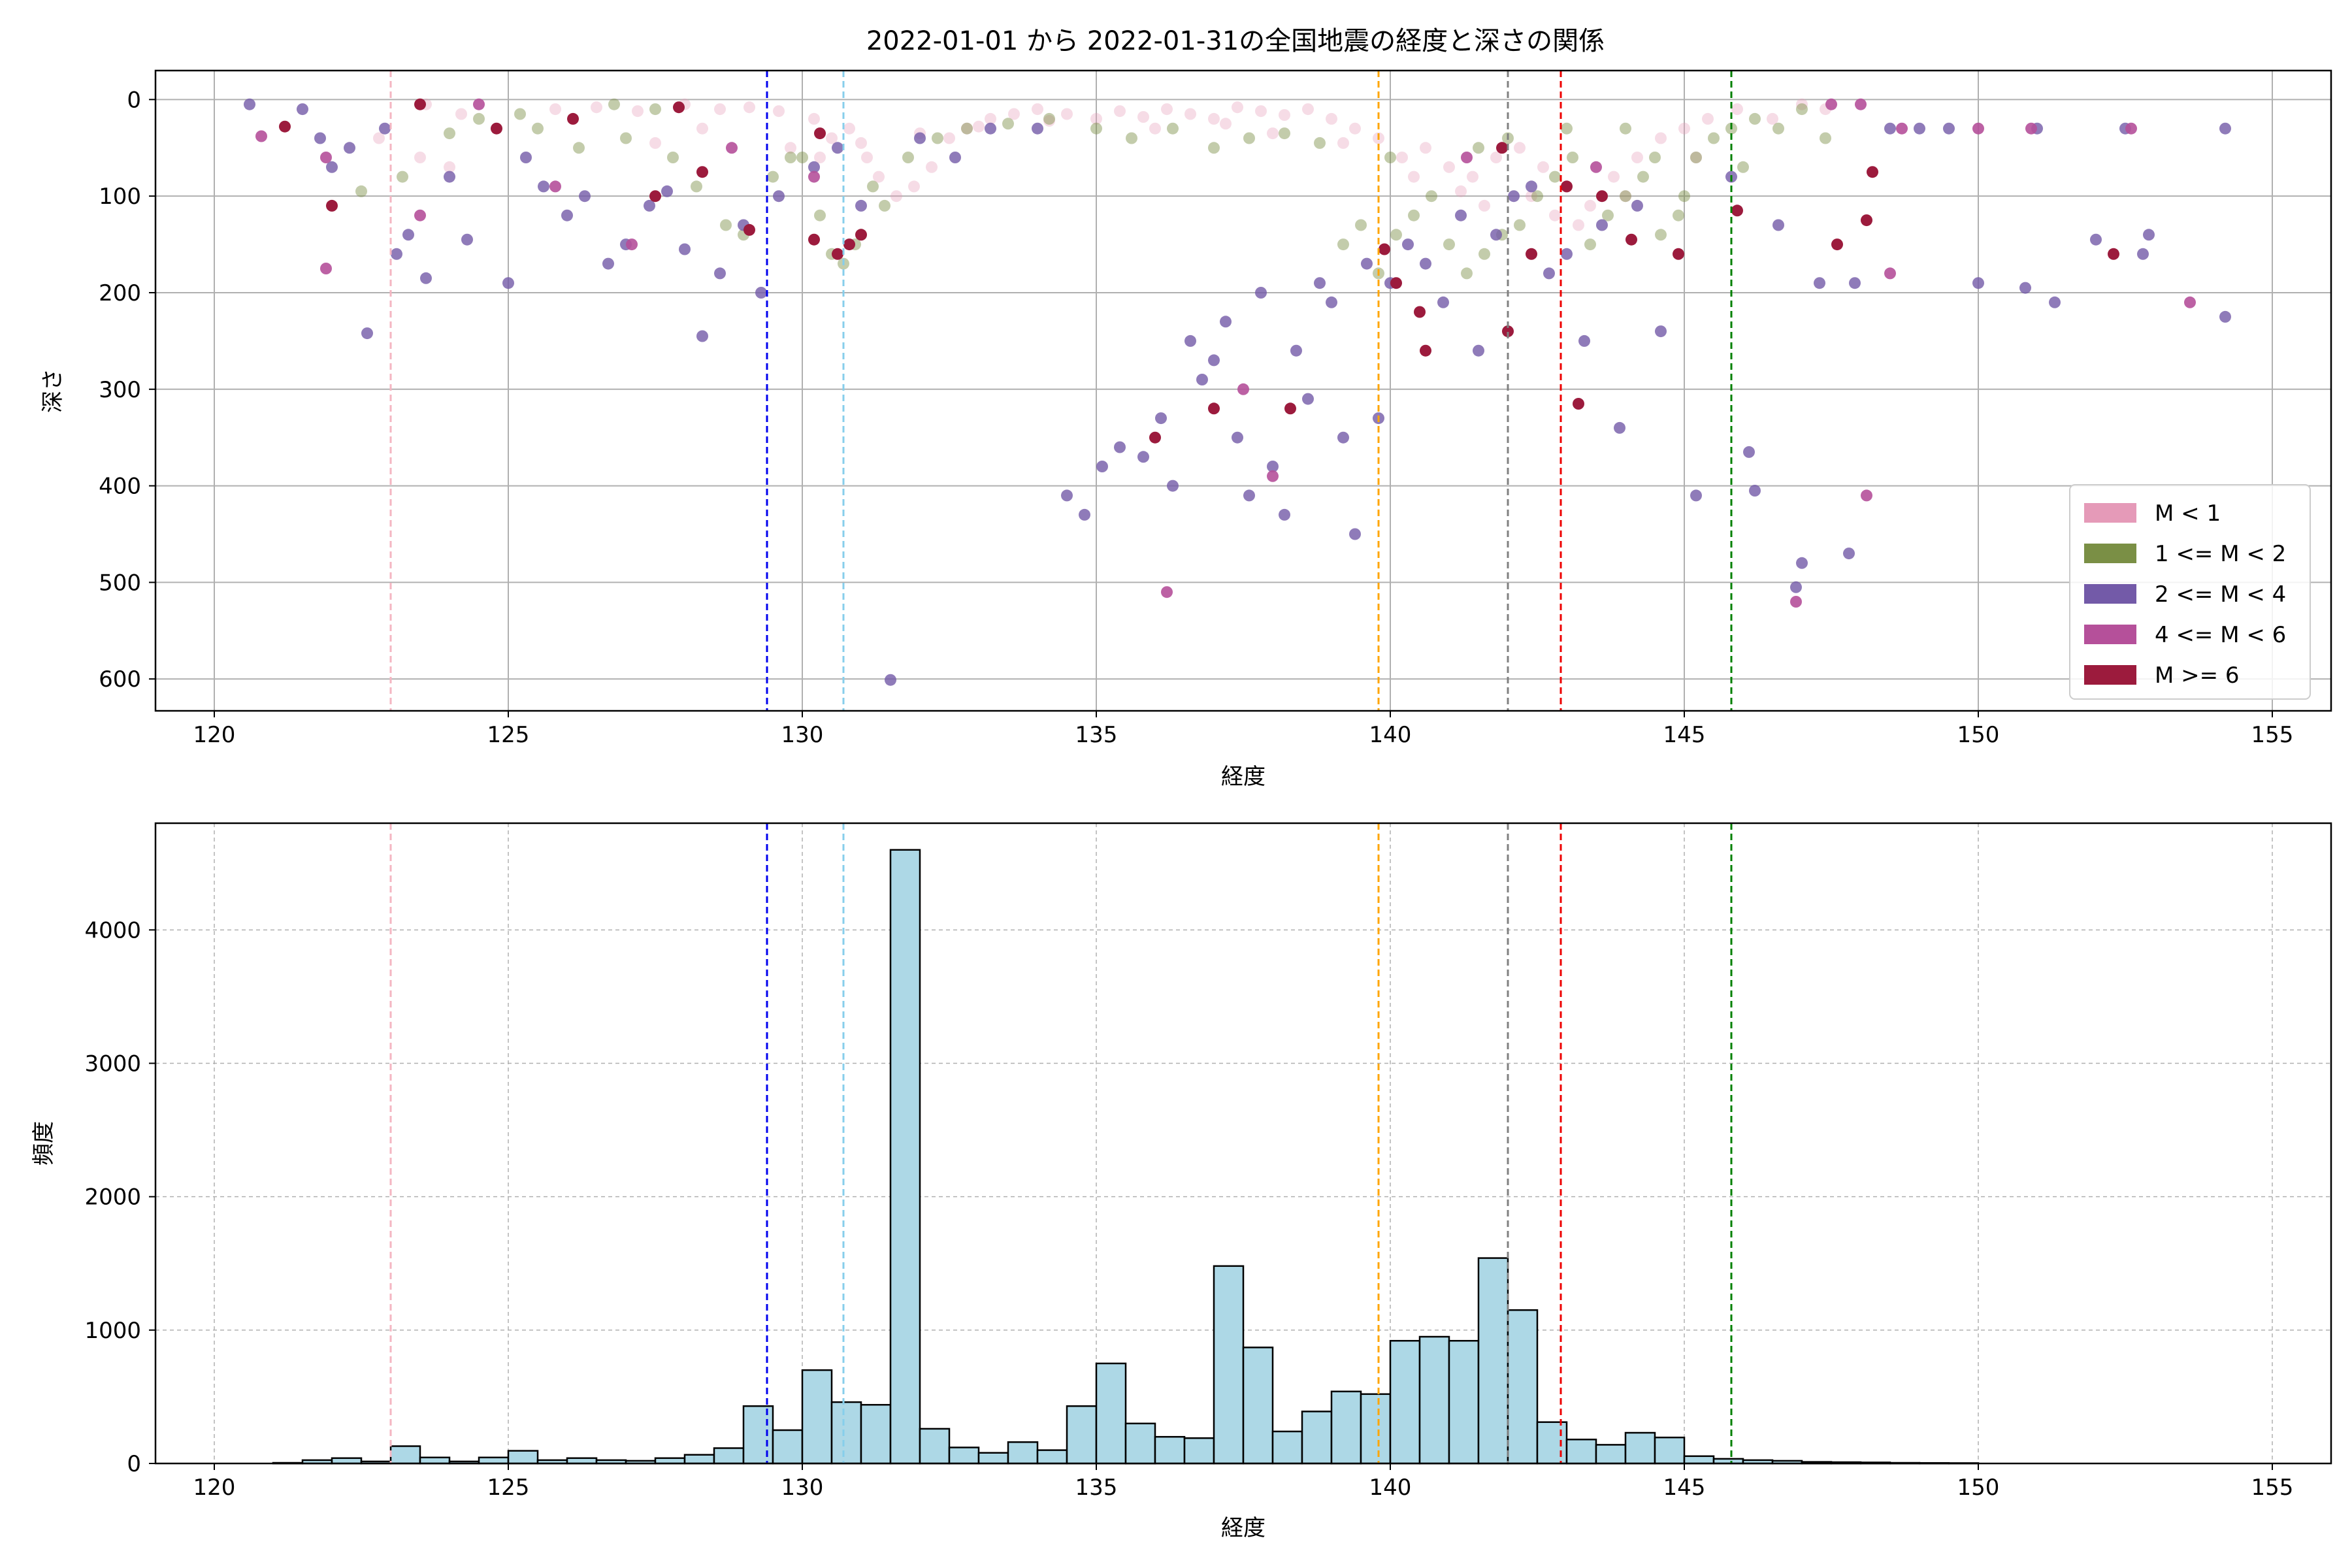 This screenshot has width=2352, height=1568. Describe the element at coordinates (214, 735) in the screenshot. I see `scatter-x-tick-label: 120` at that location.